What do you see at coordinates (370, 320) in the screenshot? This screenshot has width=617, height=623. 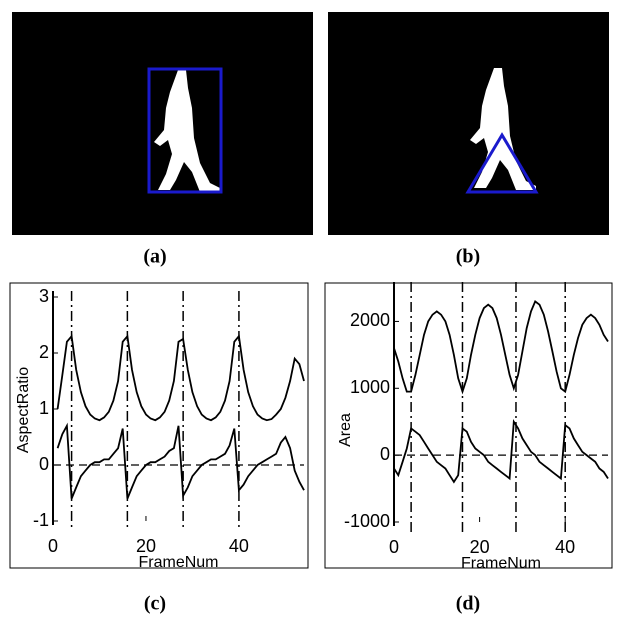 I see `y-tick-label: 2000` at bounding box center [370, 320].